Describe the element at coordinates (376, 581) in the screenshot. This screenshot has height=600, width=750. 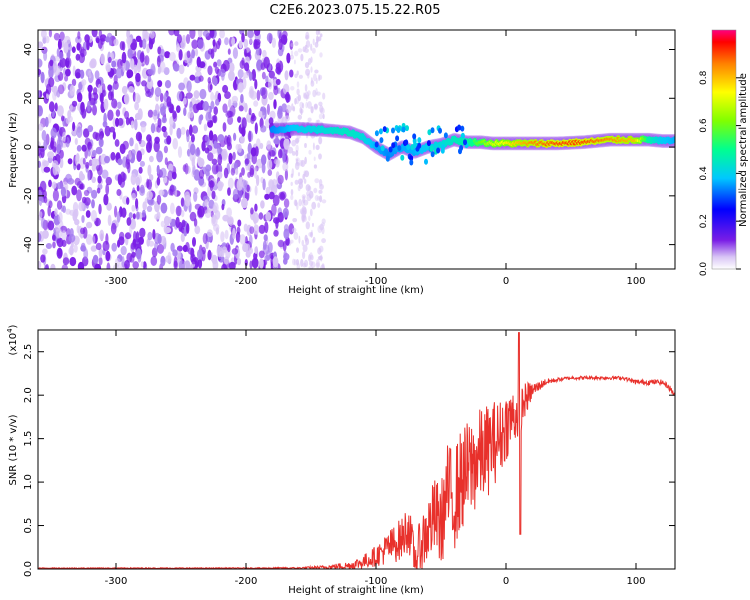
I see `x-tick-label: -100` at that location.